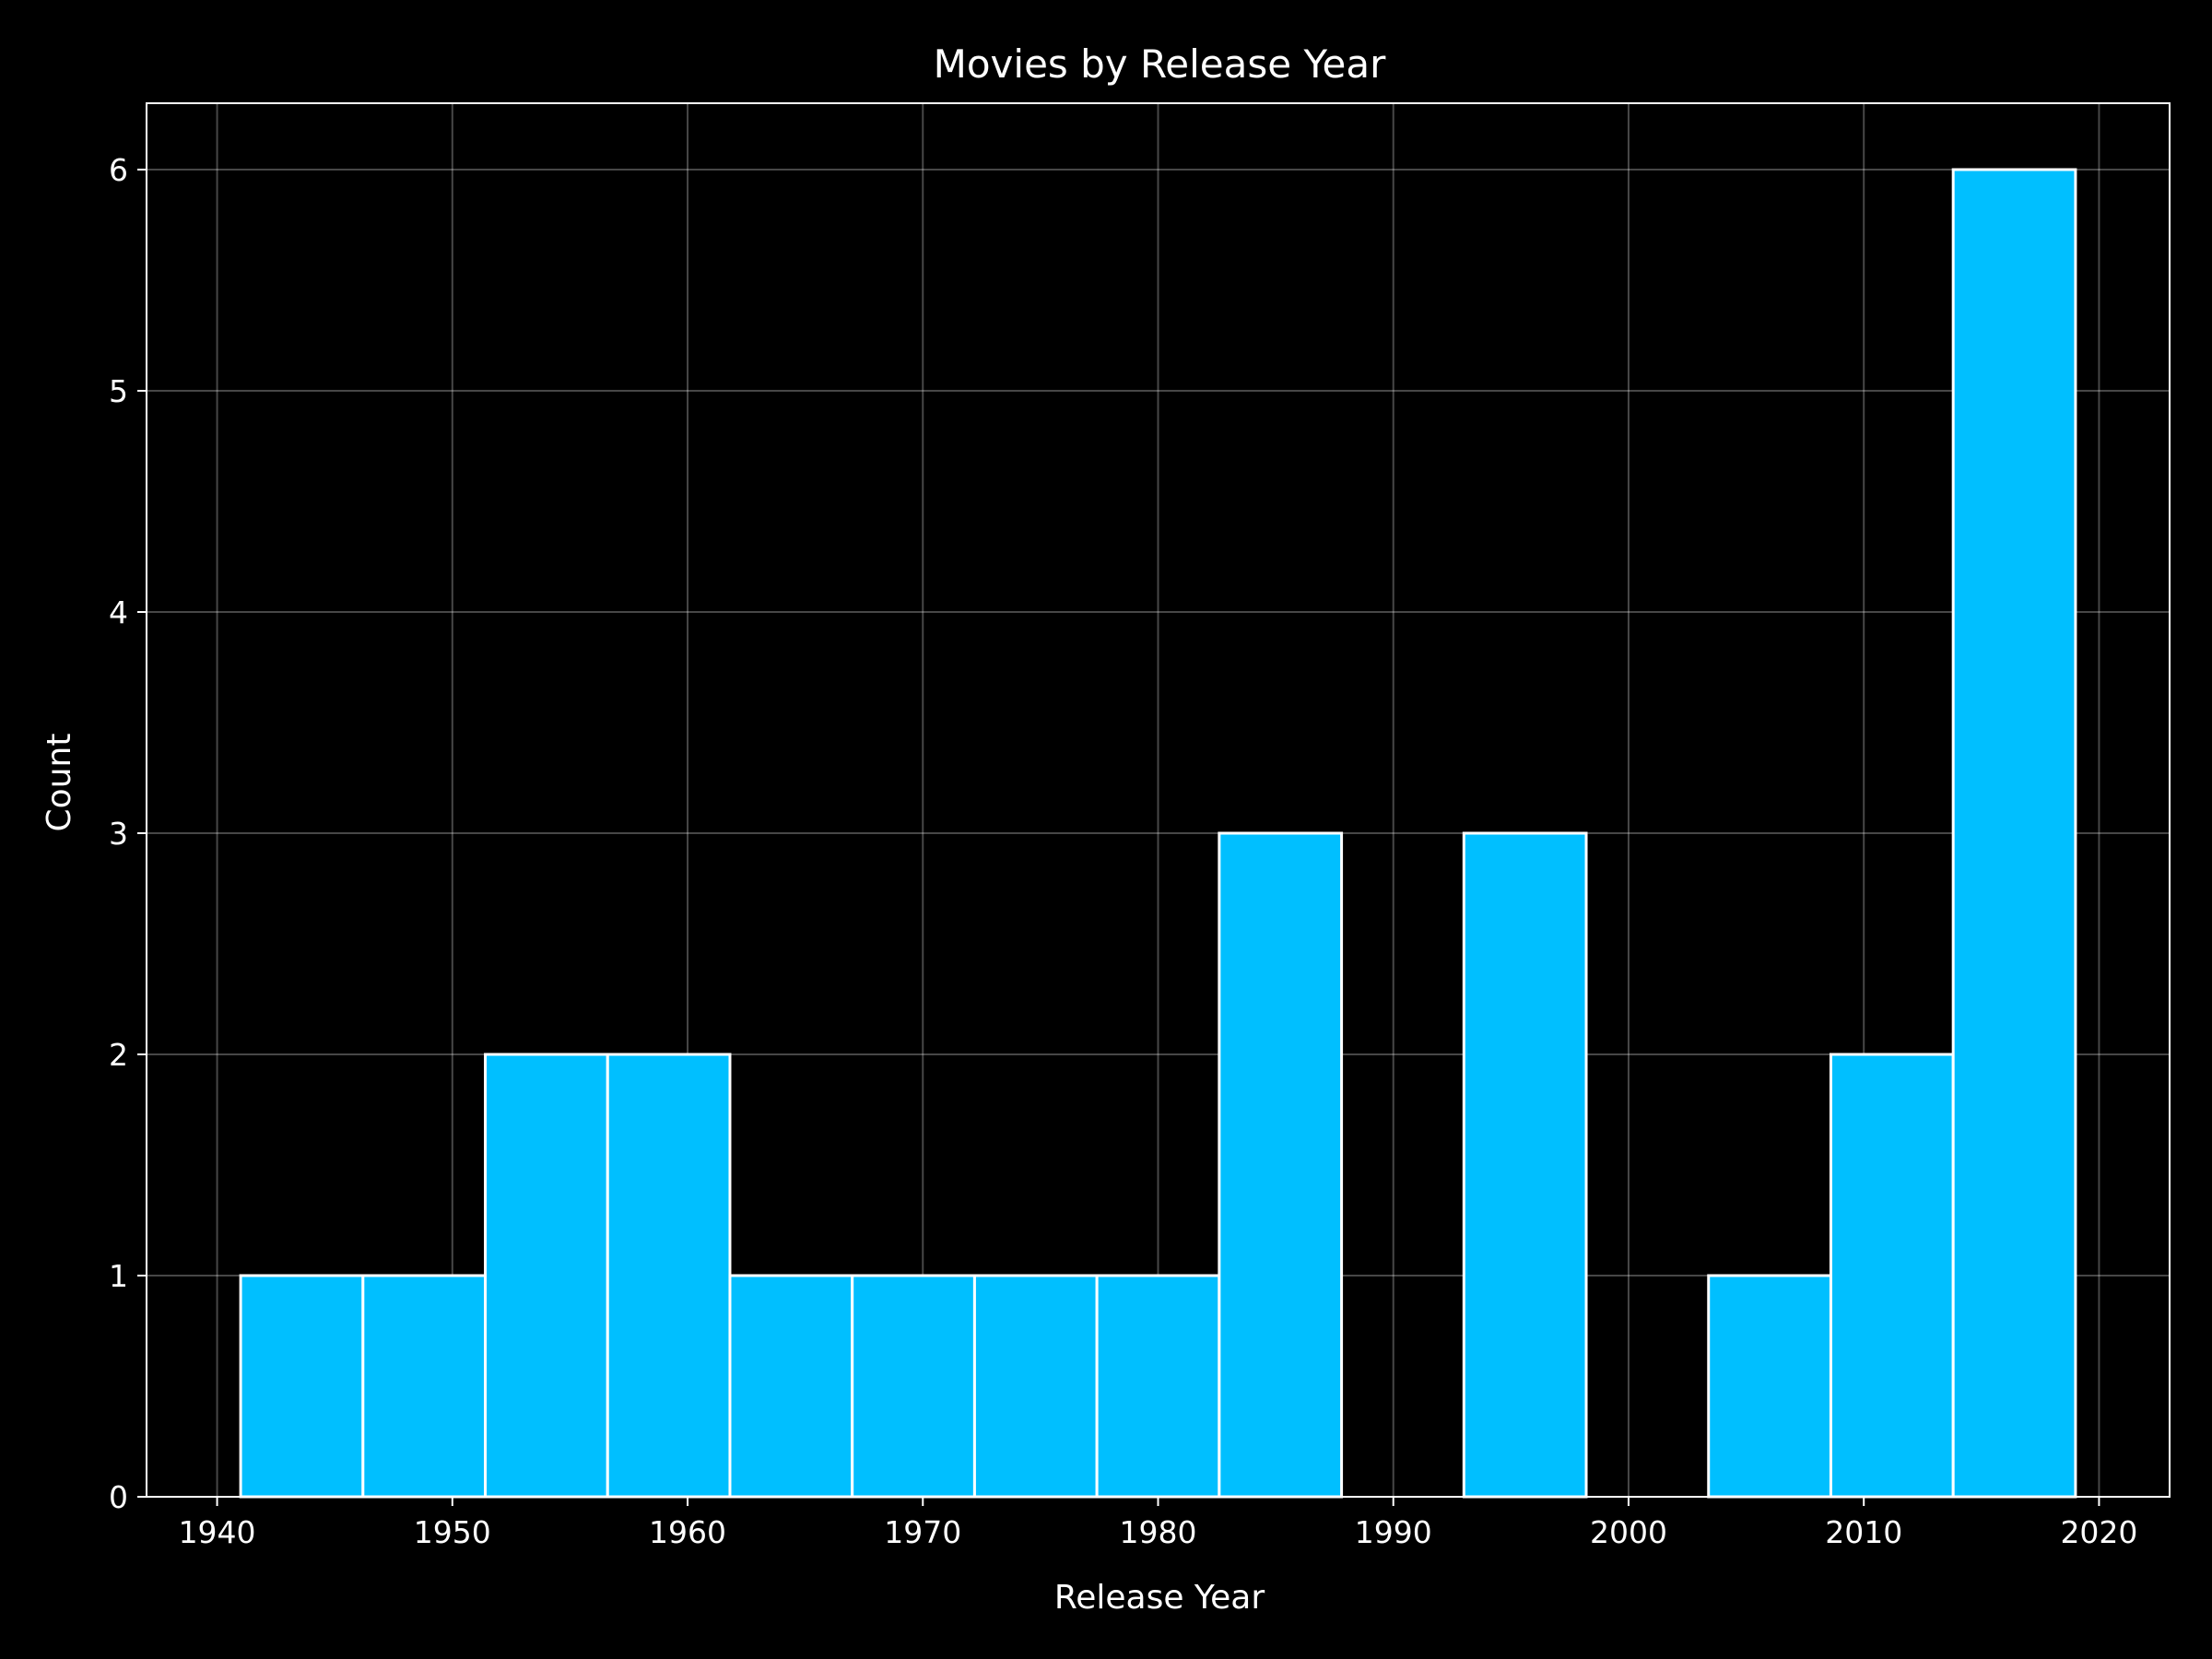 This screenshot has height=1659, width=2212. I want to click on x-tick-label: 1950, so click(452, 1532).